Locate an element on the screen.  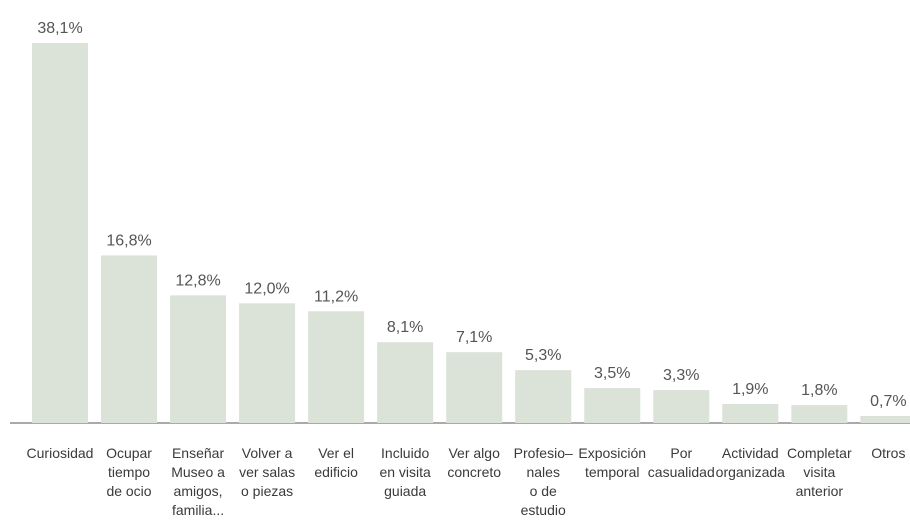
value-label: 11,2% is located at coordinates (336, 296).